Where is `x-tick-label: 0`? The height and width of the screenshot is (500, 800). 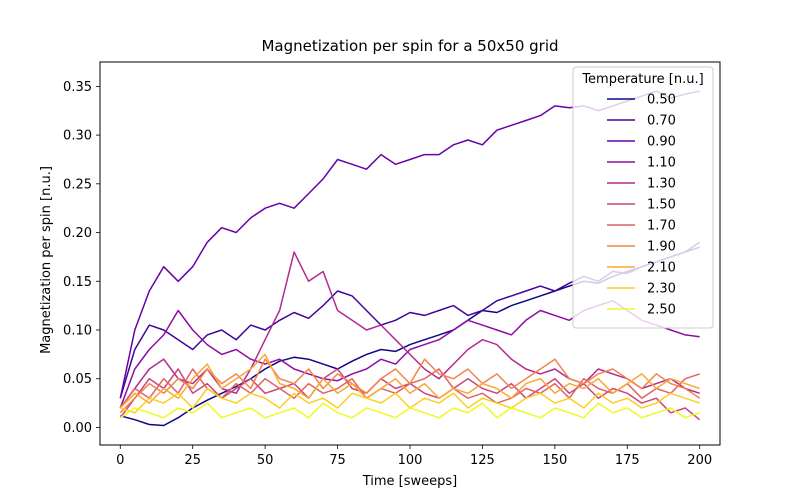
x-tick-label: 0 is located at coordinates (120, 460).